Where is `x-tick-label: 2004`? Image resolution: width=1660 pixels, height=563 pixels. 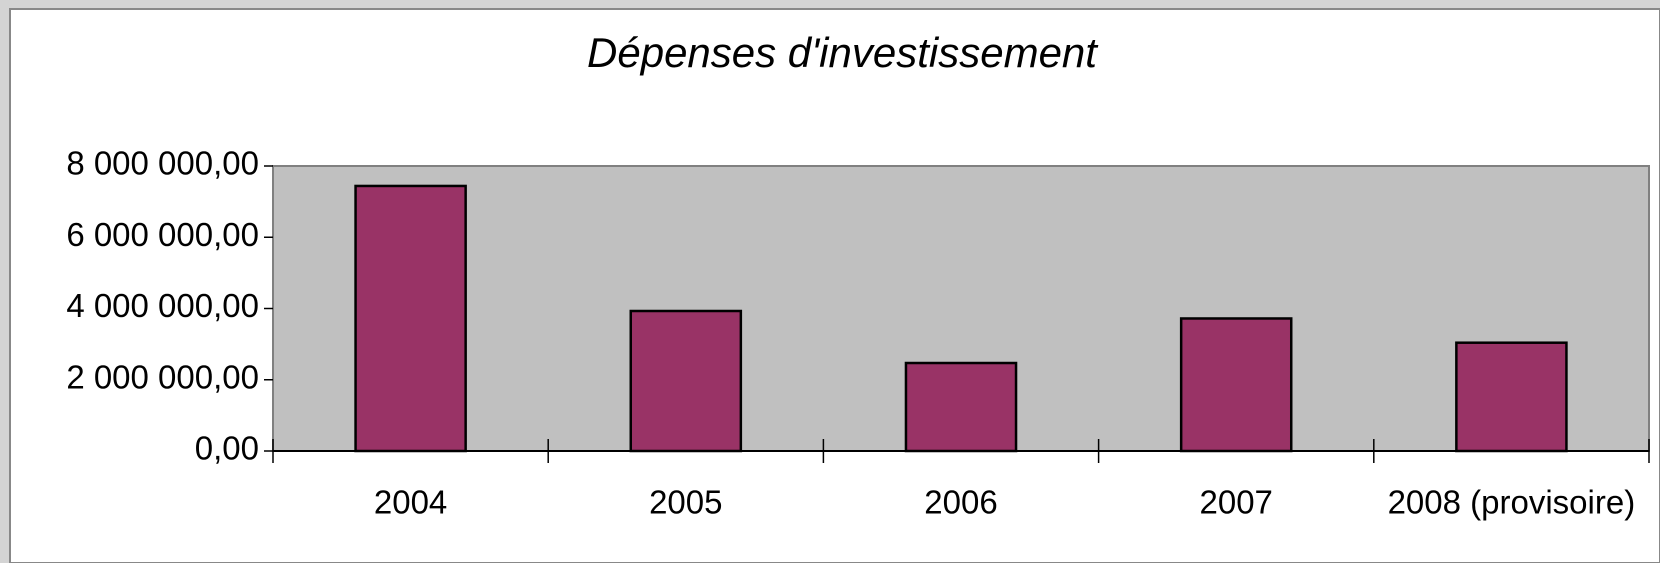
x-tick-label: 2004 is located at coordinates (410, 502).